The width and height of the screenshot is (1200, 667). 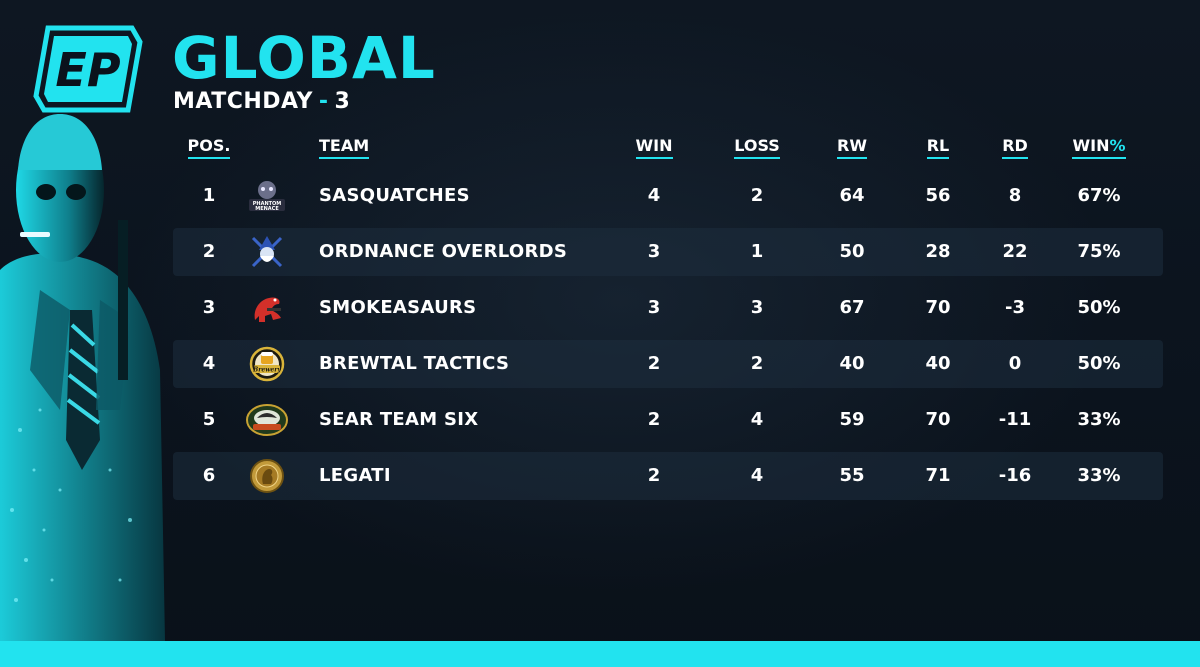 What do you see at coordinates (1015, 251) in the screenshot?
I see `round-diff-cell: 22` at bounding box center [1015, 251].